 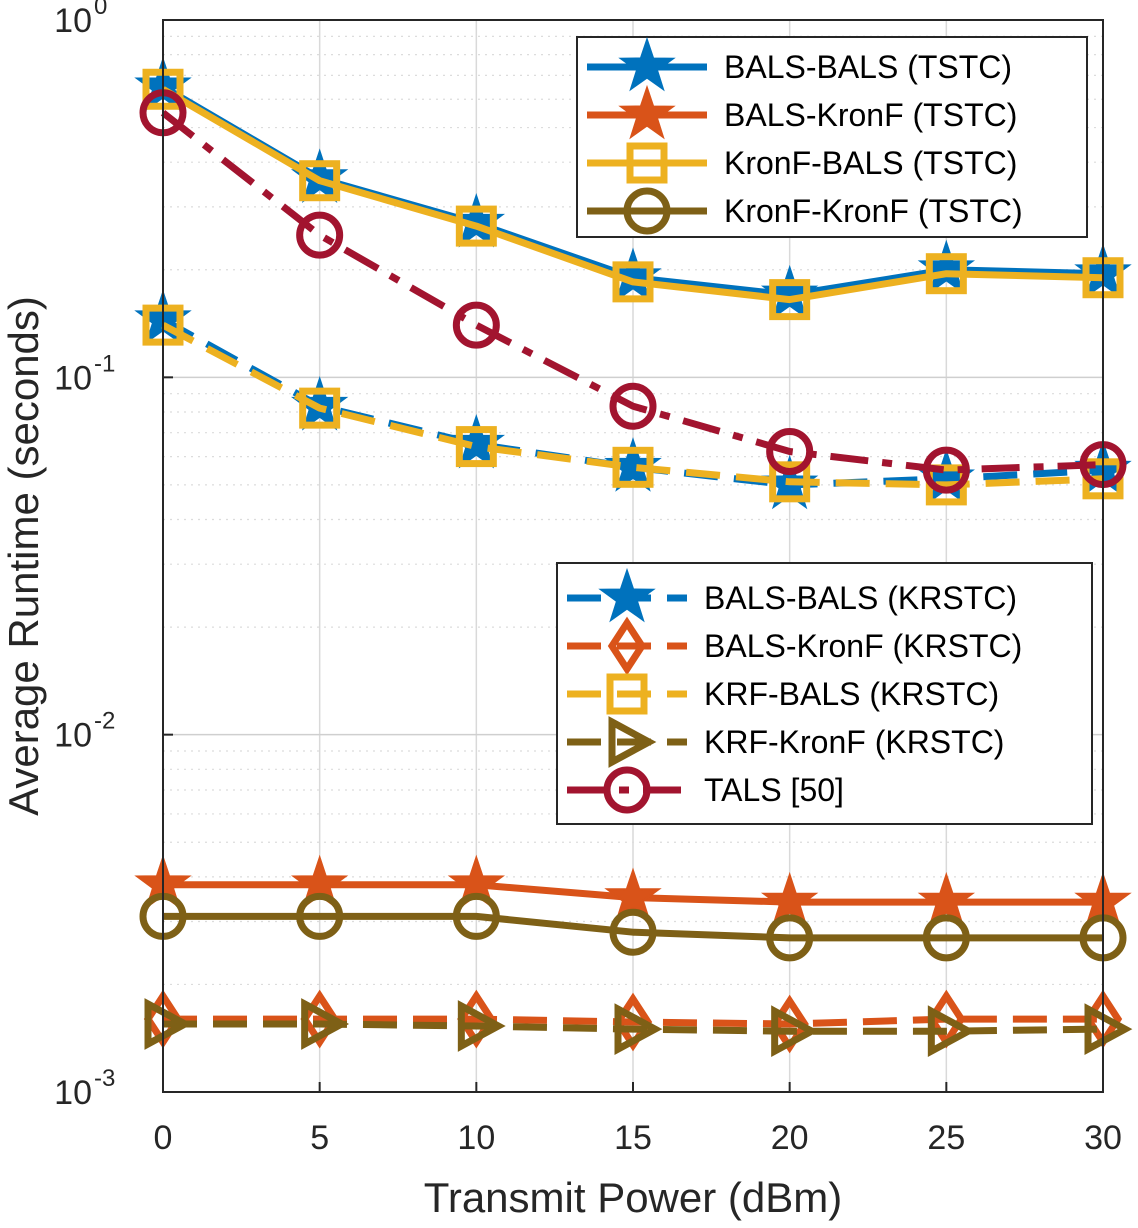 I want to click on x-tick-label: 20, so click(x=790, y=1138).